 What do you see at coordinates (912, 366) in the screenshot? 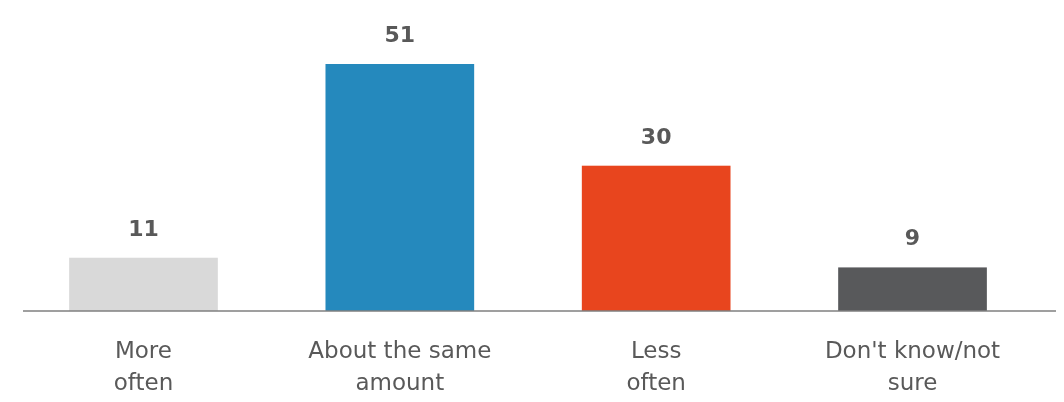
I see `x-tick-label: Don't know/not sure` at bounding box center [912, 366].